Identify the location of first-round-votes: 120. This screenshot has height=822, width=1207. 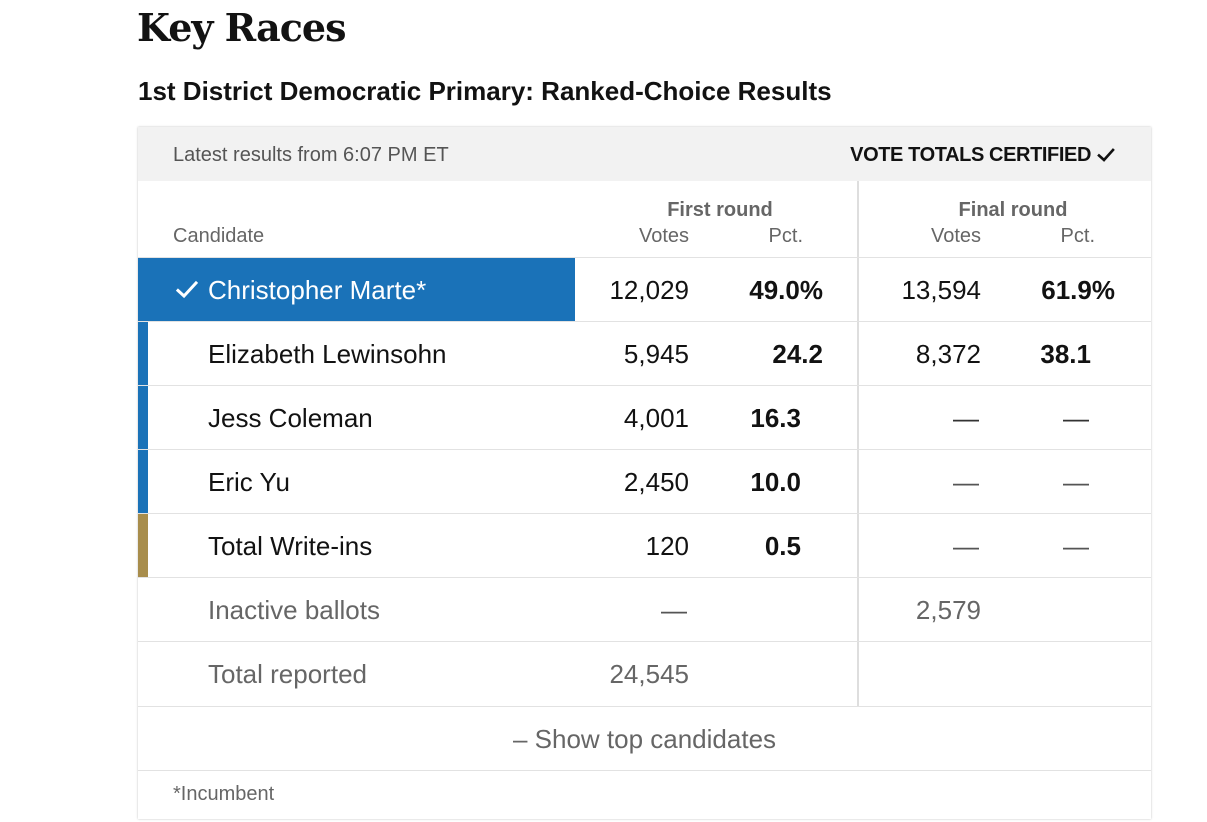
(667, 546).